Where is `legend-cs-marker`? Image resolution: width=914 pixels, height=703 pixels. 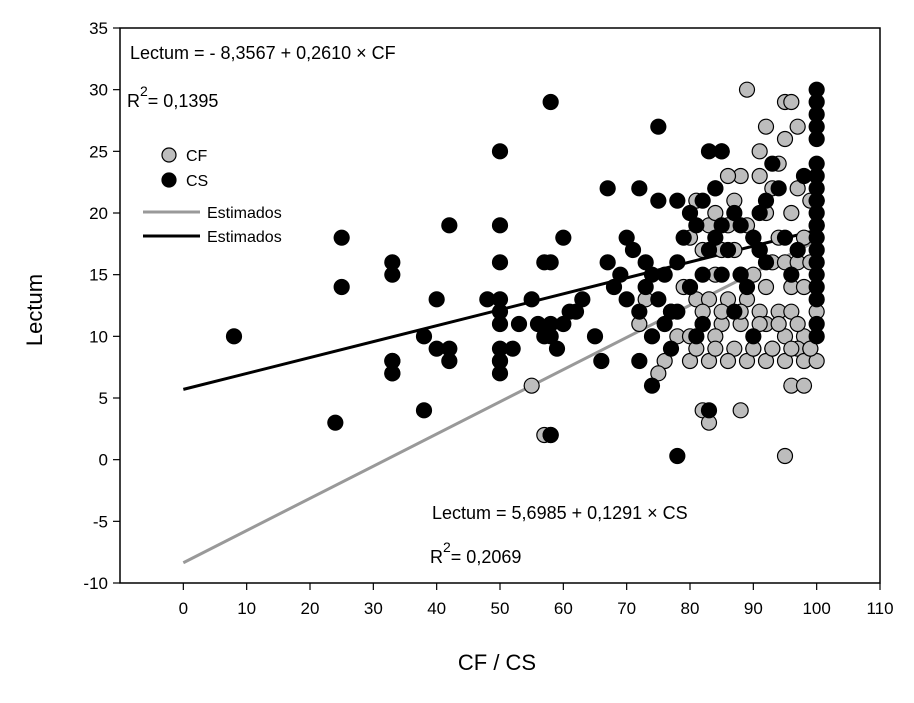
legend-cs-marker is located at coordinates (169, 180).